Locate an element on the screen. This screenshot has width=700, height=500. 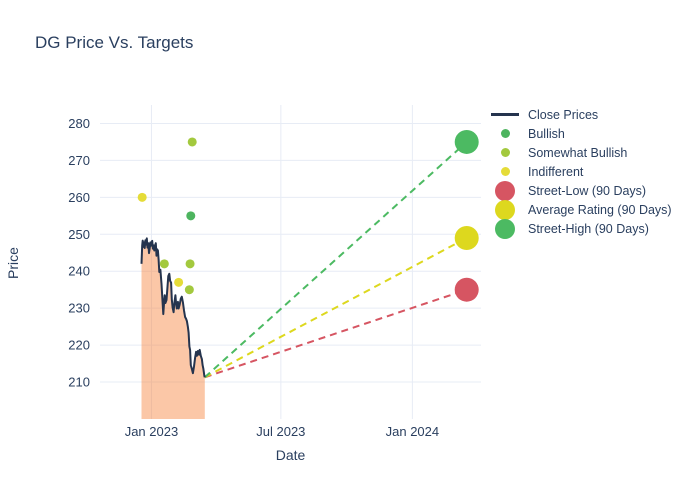
x-tick-label: Jan 2024 is located at coordinates (413, 431).